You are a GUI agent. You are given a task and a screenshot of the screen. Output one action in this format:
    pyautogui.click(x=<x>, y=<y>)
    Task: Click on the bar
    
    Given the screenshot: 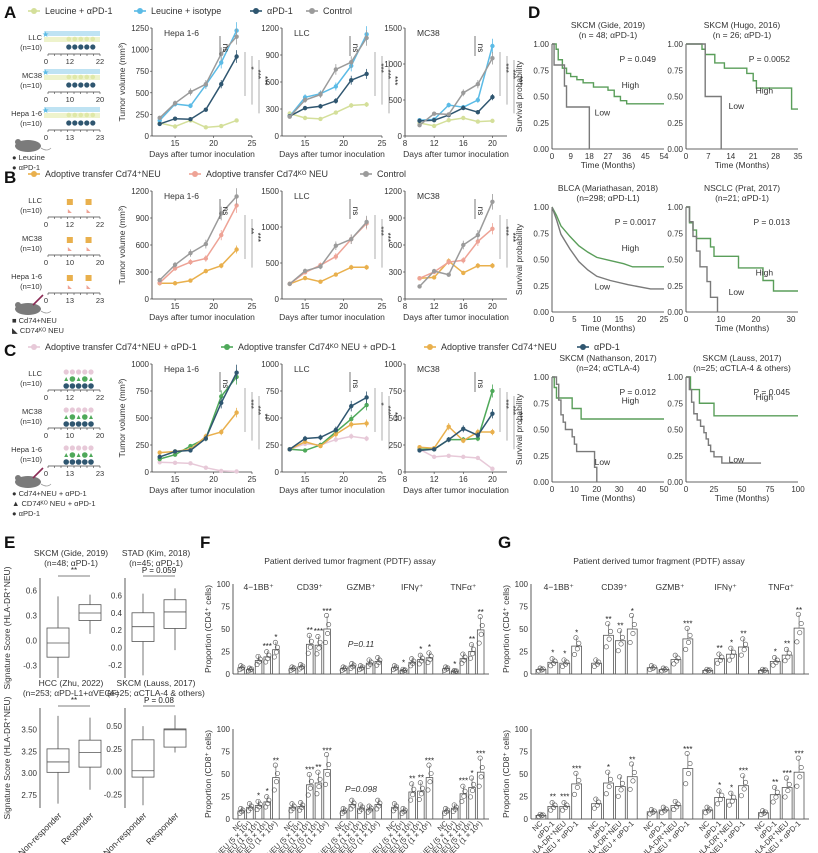 What is the action you would take?
    pyautogui.click(x=577, y=801)
    